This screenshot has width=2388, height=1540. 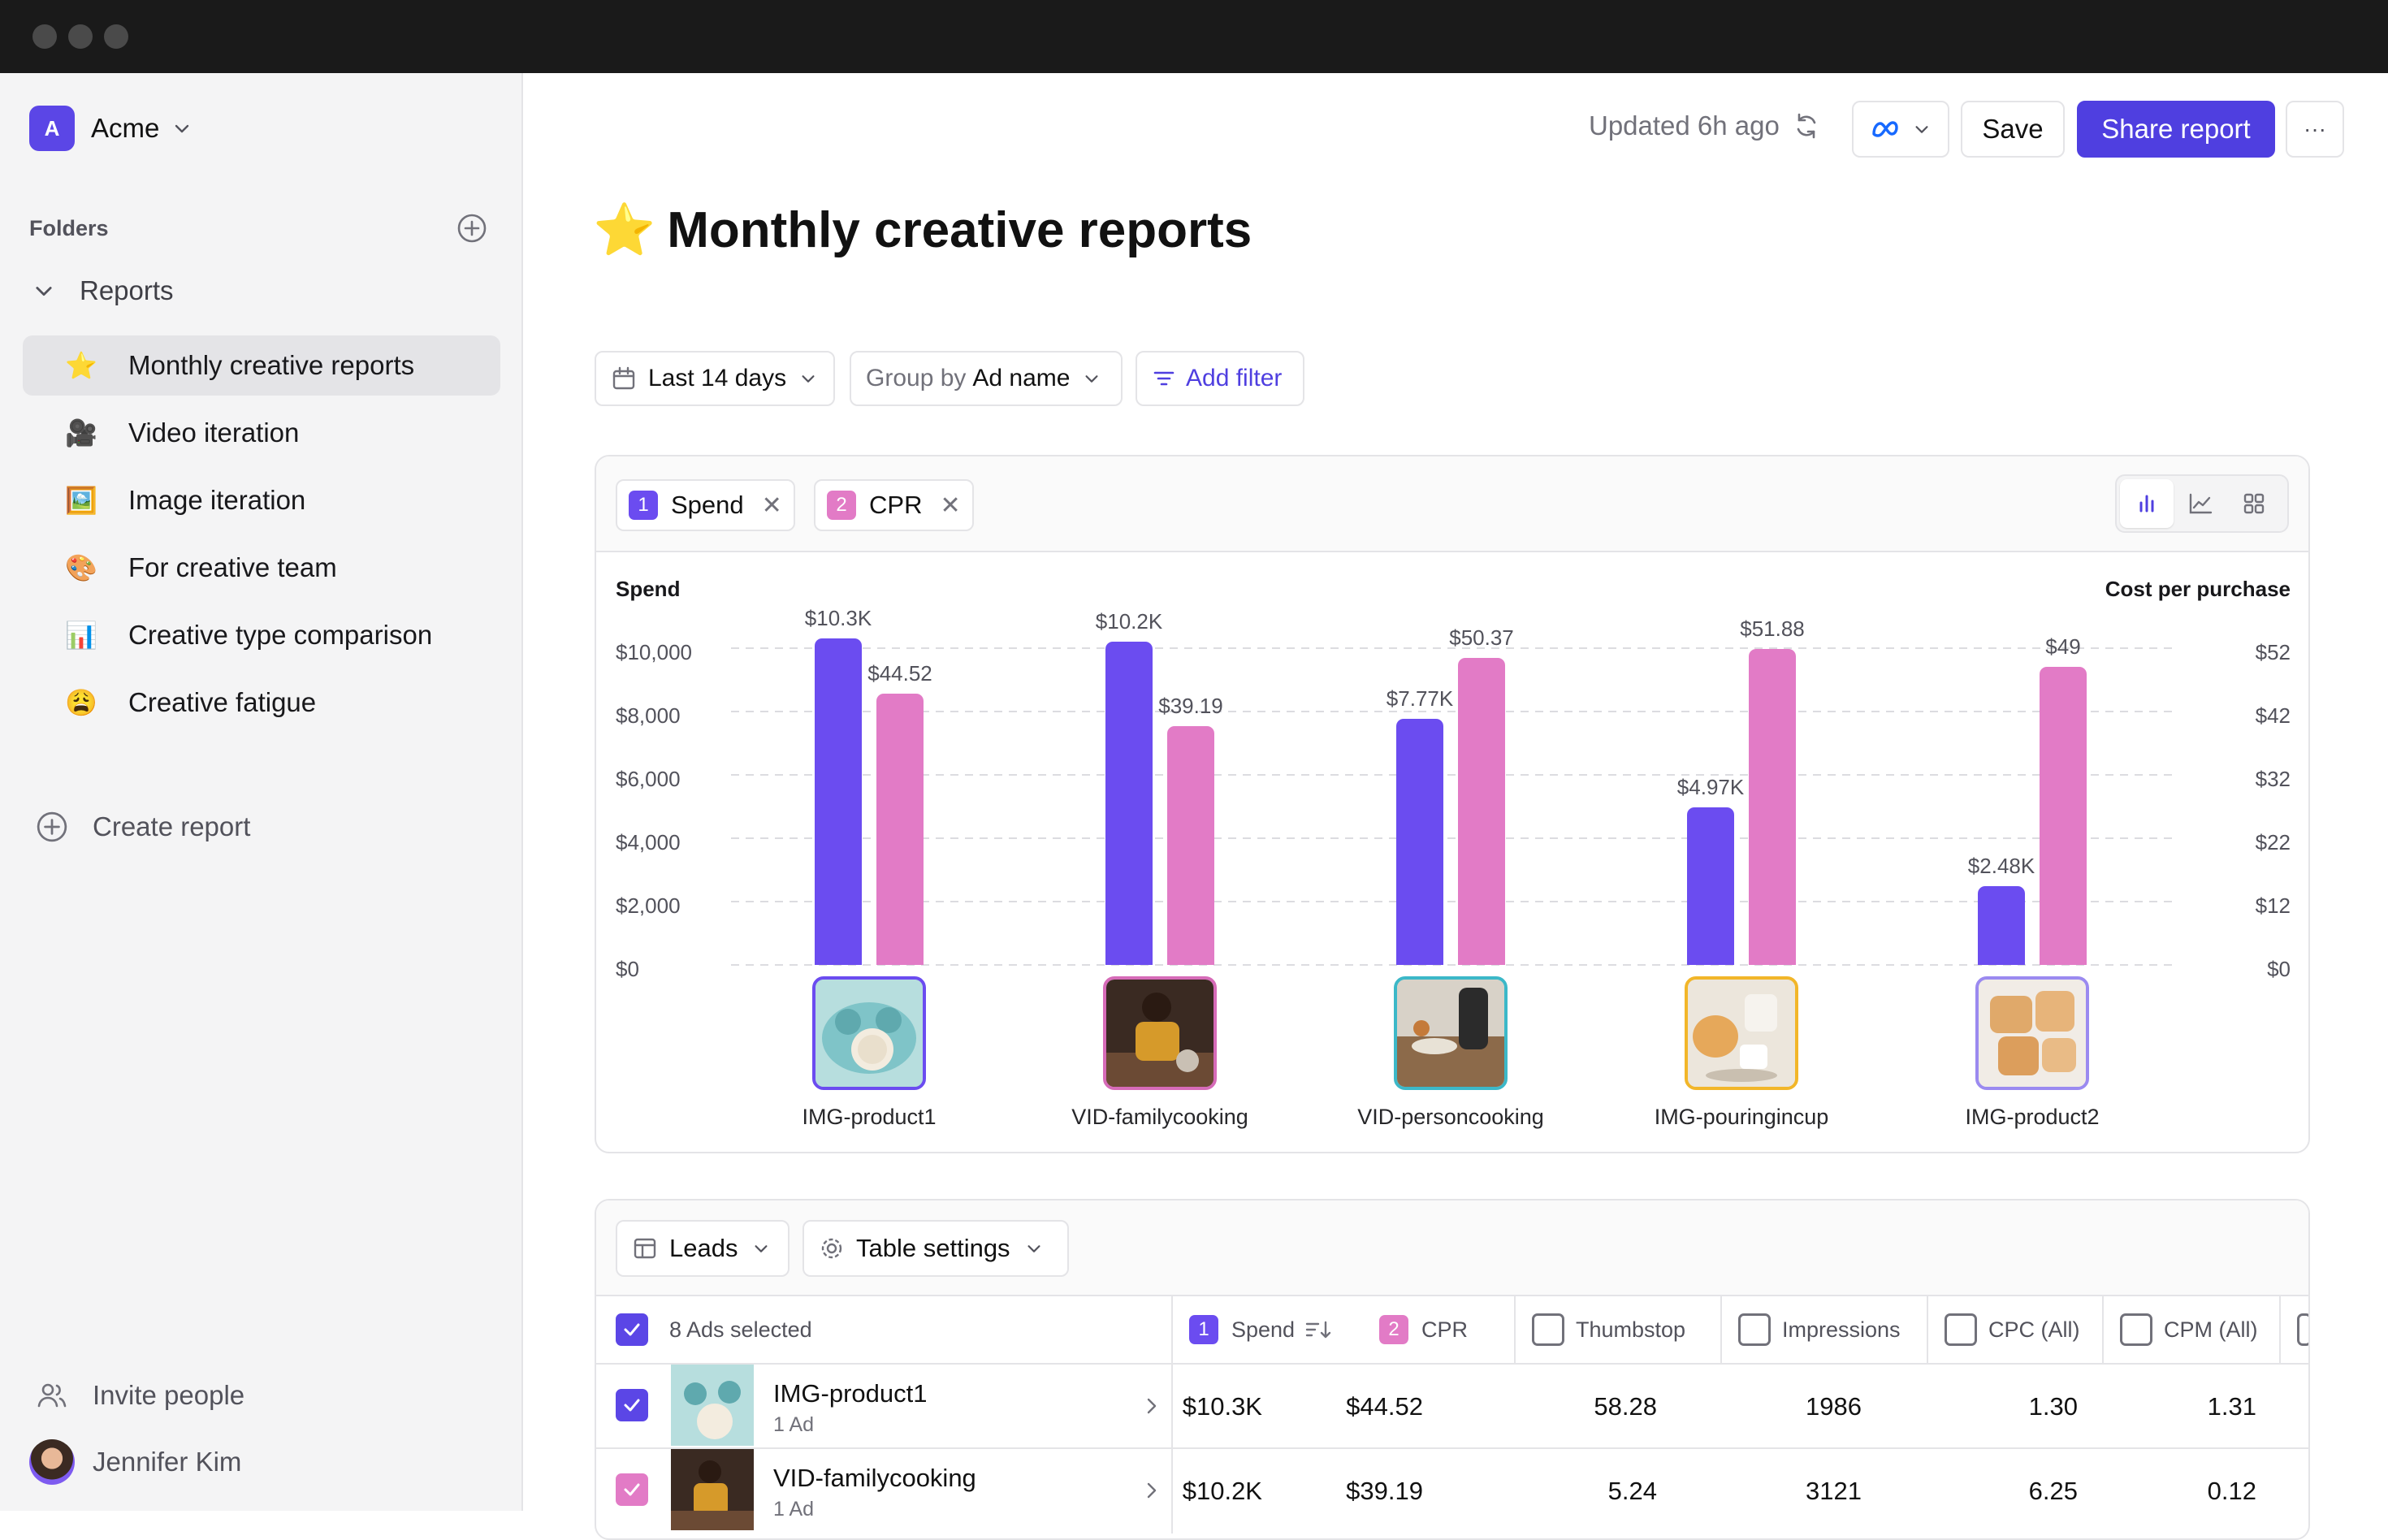 What do you see at coordinates (632, 1329) in the screenshot?
I see `select-all-checkbox` at bounding box center [632, 1329].